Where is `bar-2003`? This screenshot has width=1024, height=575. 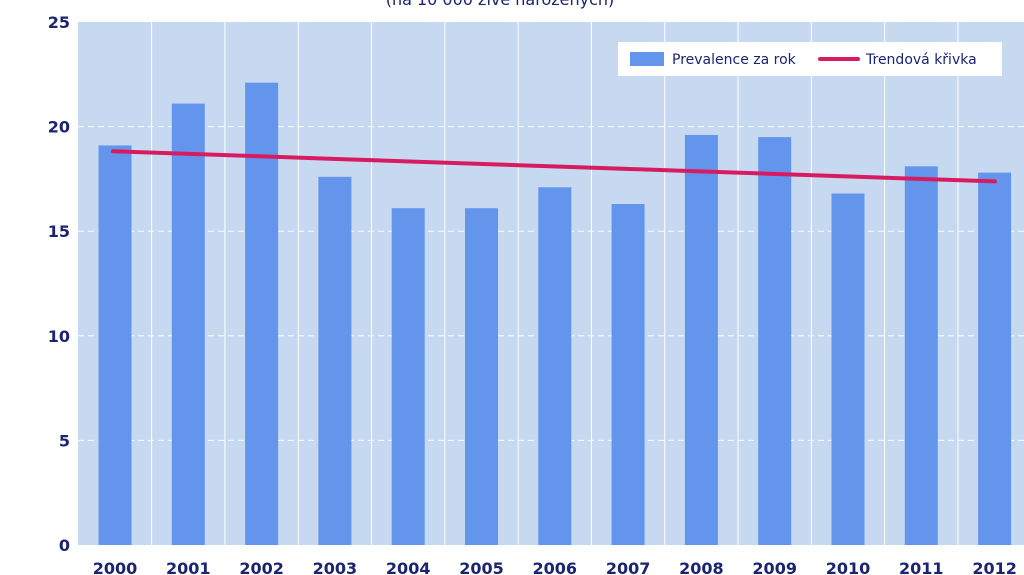
bar-2003 is located at coordinates (335, 361).